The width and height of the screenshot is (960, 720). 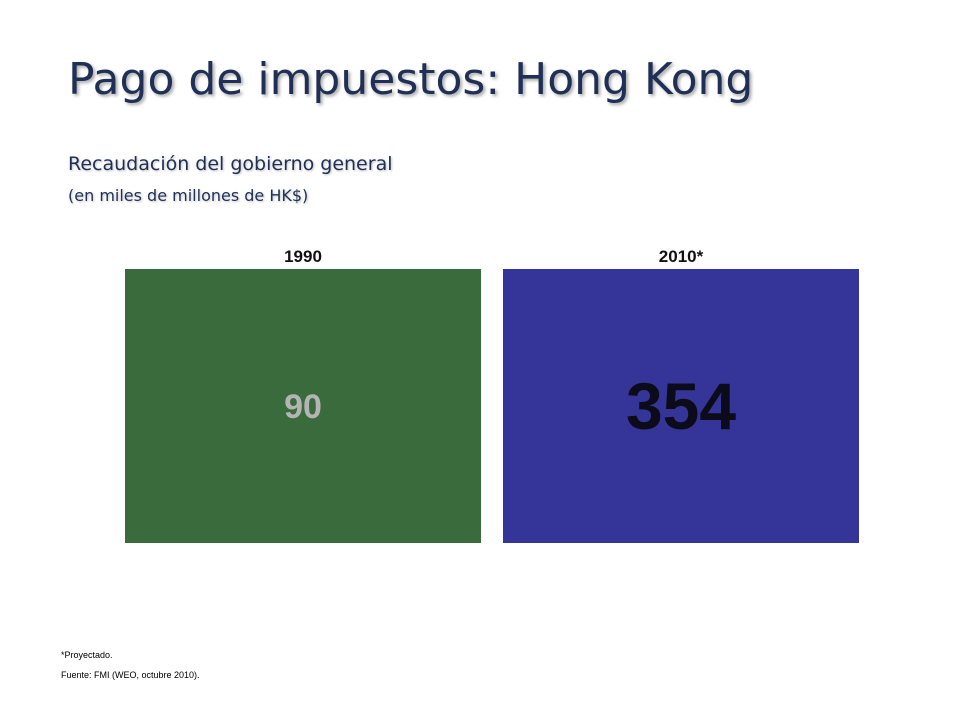 What do you see at coordinates (681, 256) in the screenshot?
I see `category-label-1: 2010*` at bounding box center [681, 256].